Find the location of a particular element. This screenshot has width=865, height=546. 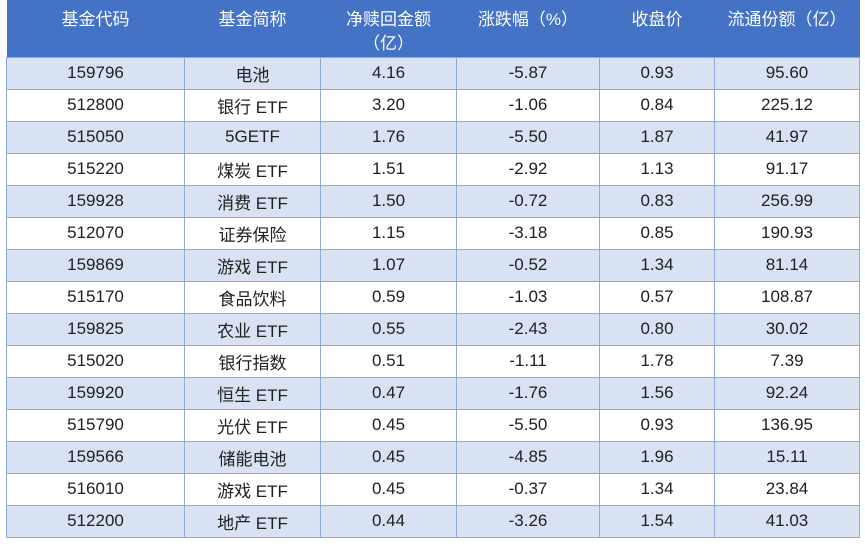

cell-fund-name: 煤炭 ETF is located at coordinates (252, 169).